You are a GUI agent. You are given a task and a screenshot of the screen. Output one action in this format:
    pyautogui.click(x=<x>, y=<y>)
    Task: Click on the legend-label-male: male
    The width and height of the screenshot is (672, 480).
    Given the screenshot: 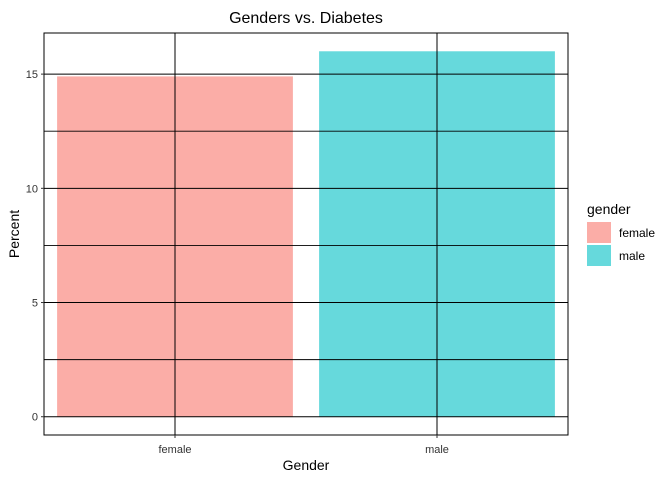 What is the action you would take?
    pyautogui.click(x=632, y=256)
    